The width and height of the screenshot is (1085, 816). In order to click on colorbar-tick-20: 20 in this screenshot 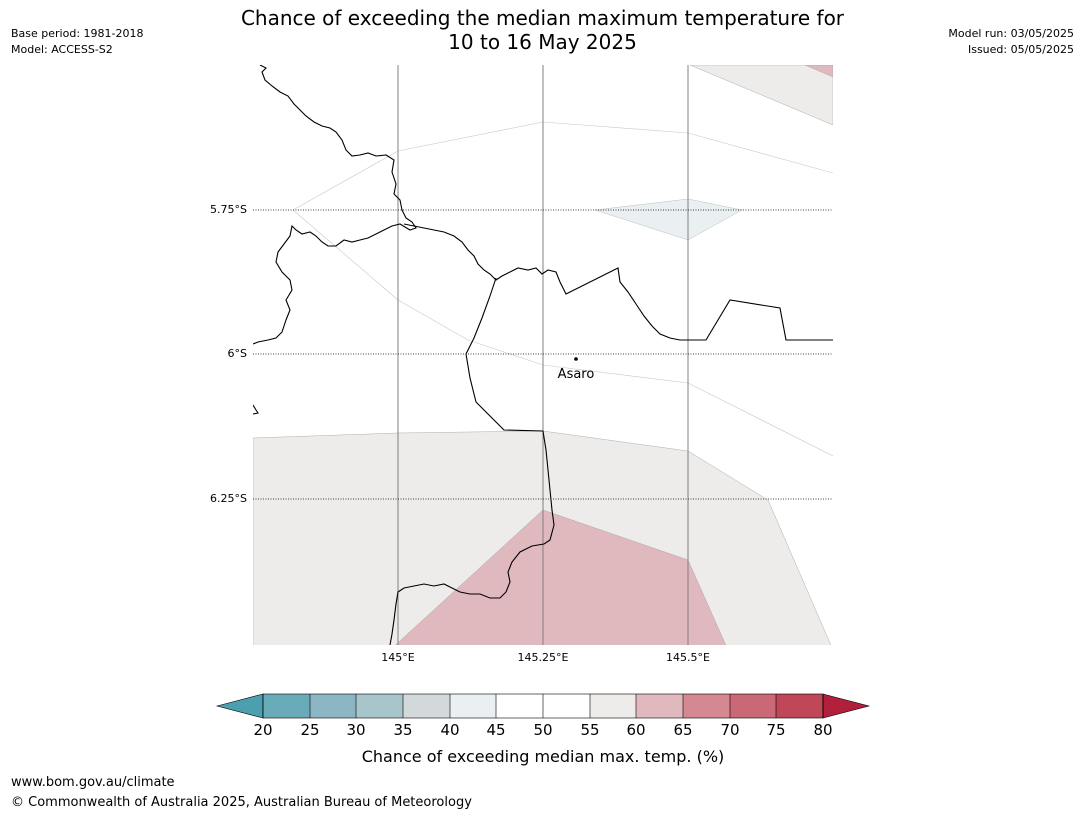, I will do `click(262, 730)`.